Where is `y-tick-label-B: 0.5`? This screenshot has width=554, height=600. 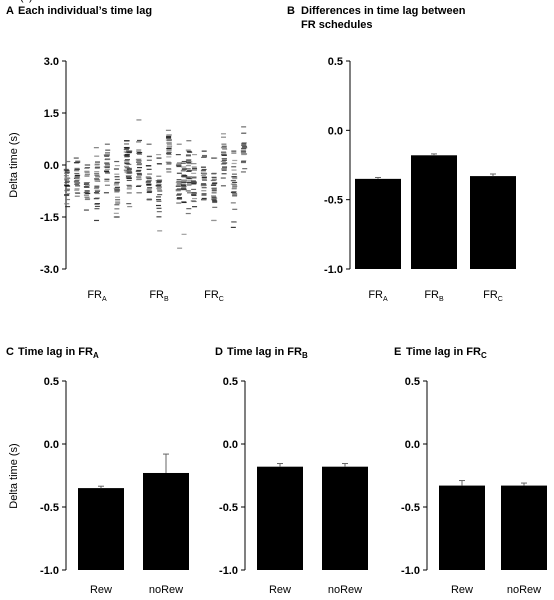 y-tick-label-B: 0.5 is located at coordinates (335, 62).